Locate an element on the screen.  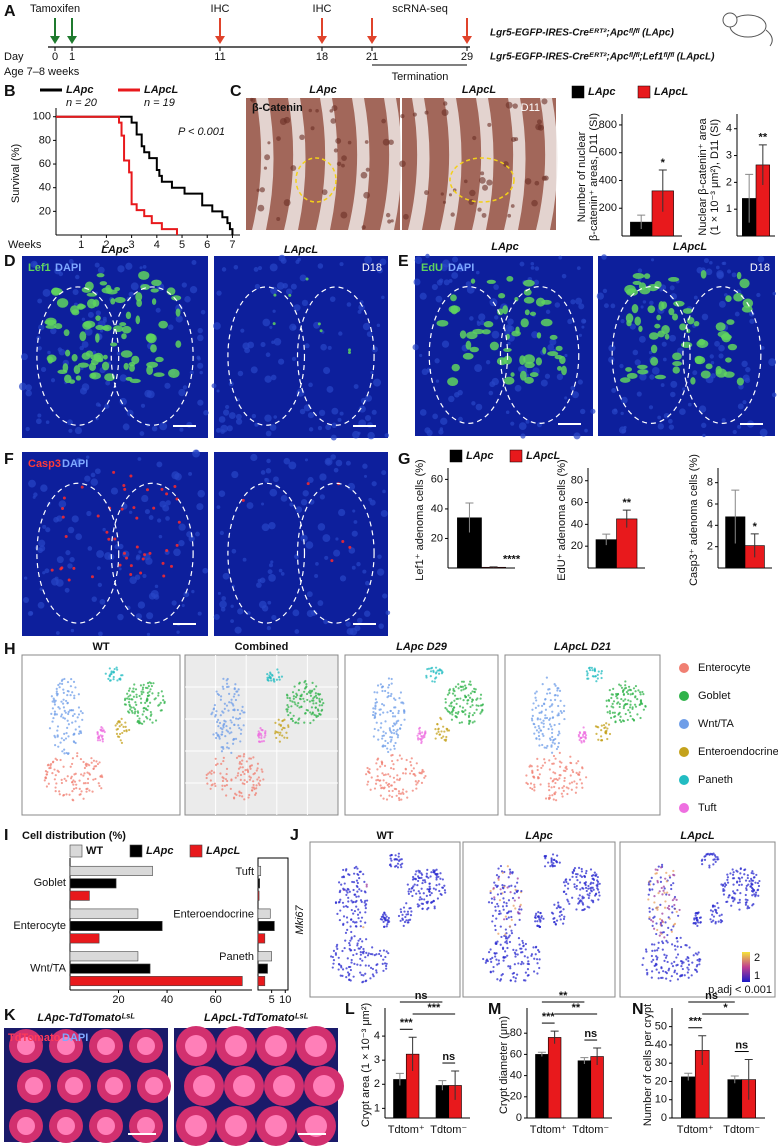
y-axis-label: Crypt area (1 × 10⁻³ μm²) is located at coordinates (366, 1065).